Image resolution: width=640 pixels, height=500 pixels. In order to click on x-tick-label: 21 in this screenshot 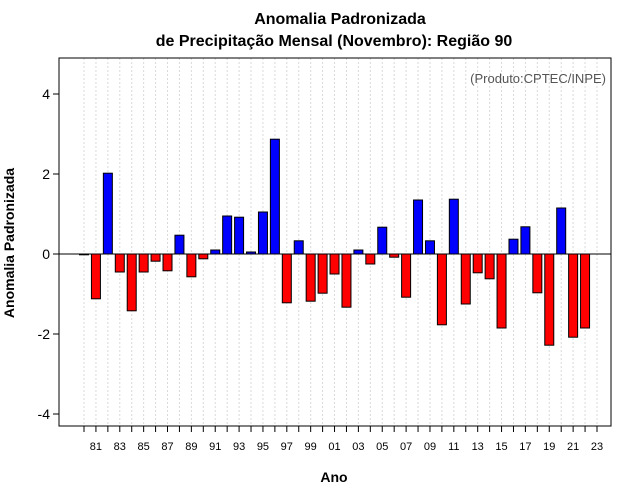, I will do `click(573, 447)`.